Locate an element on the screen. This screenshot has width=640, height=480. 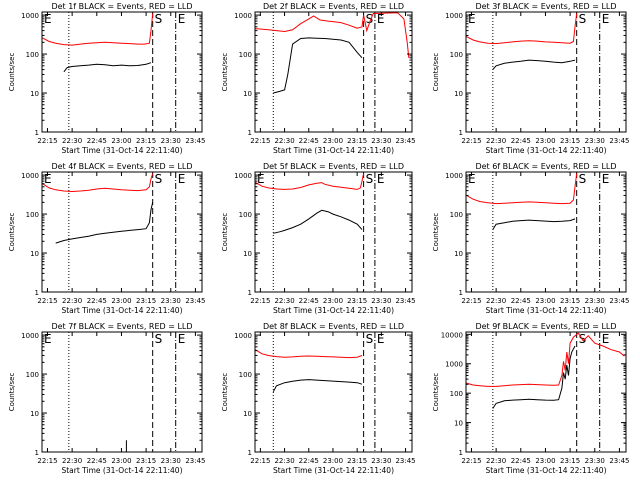
panel-title: Det 9f BLACK = Events, RED = LLD is located at coordinates (545, 326).